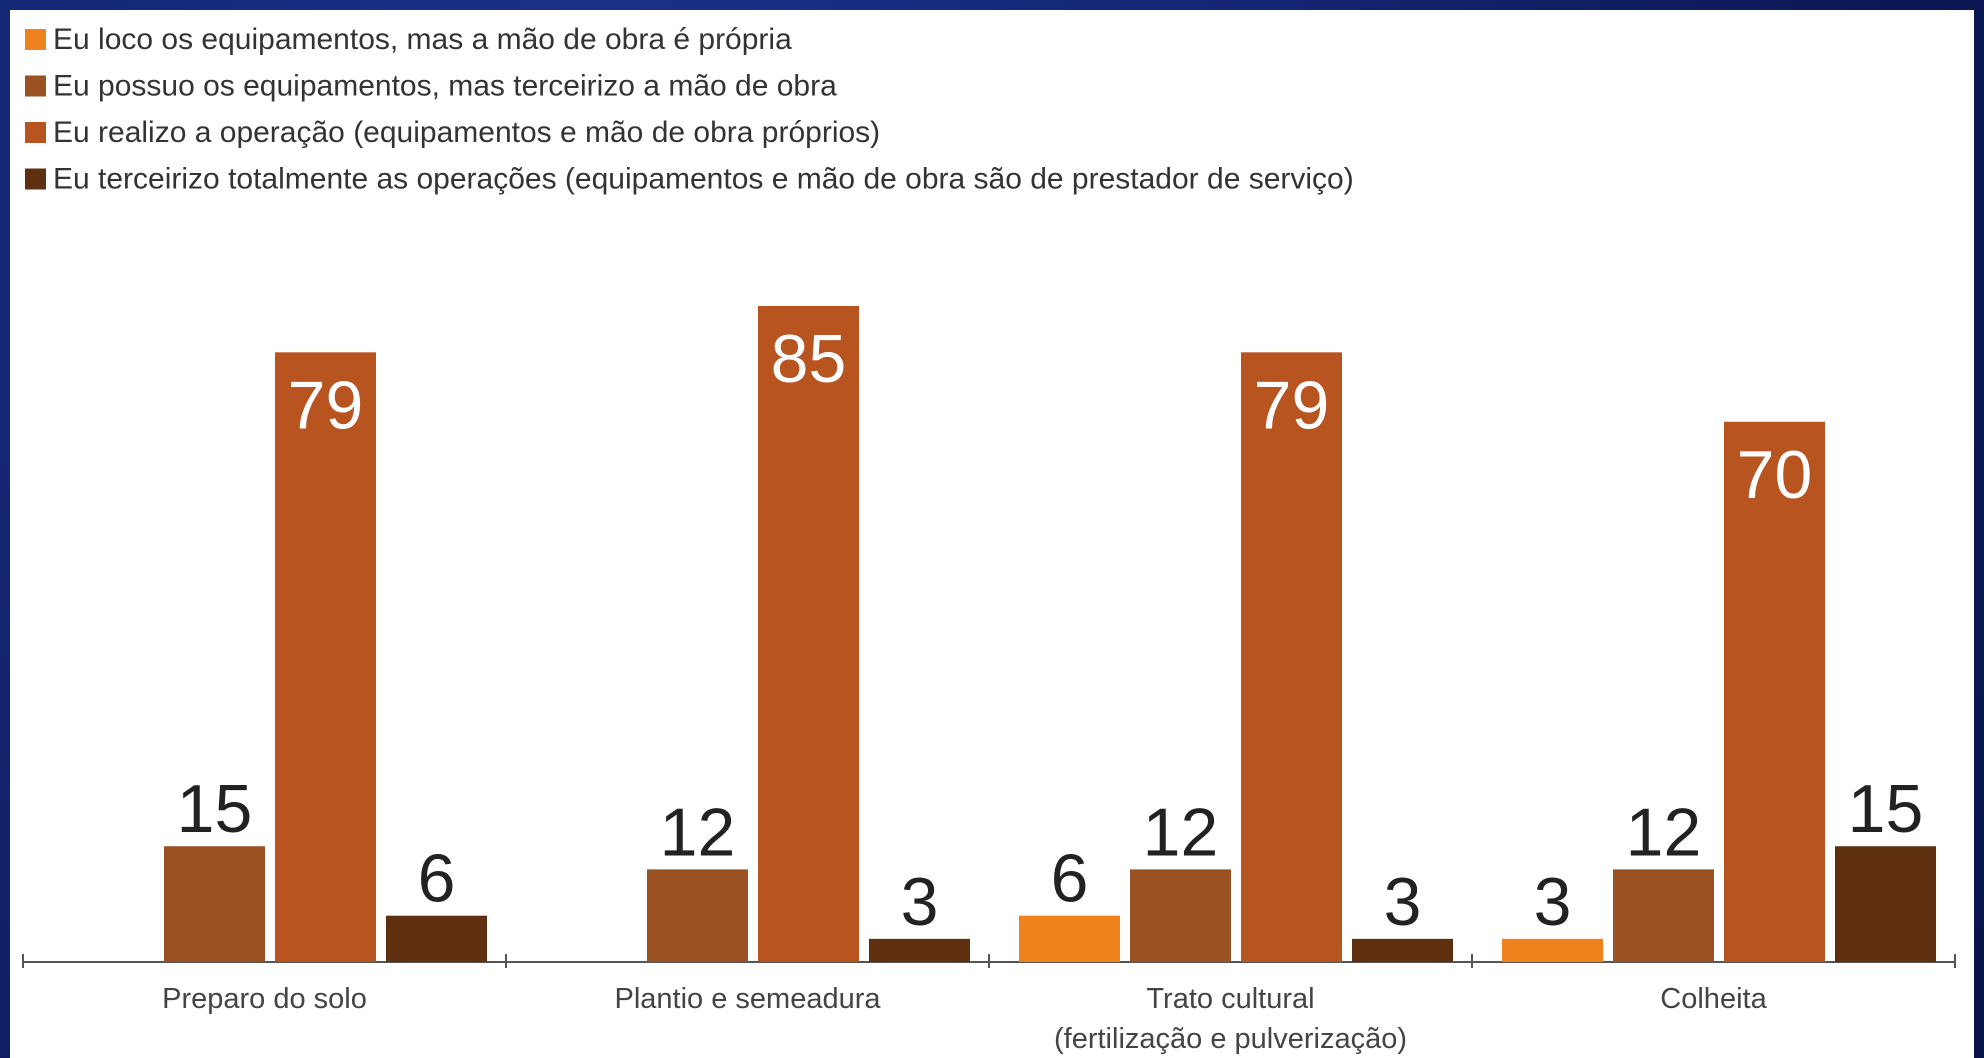  Describe the element at coordinates (264, 999) in the screenshot. I see `x-tick-label: Preparo do solo` at that location.